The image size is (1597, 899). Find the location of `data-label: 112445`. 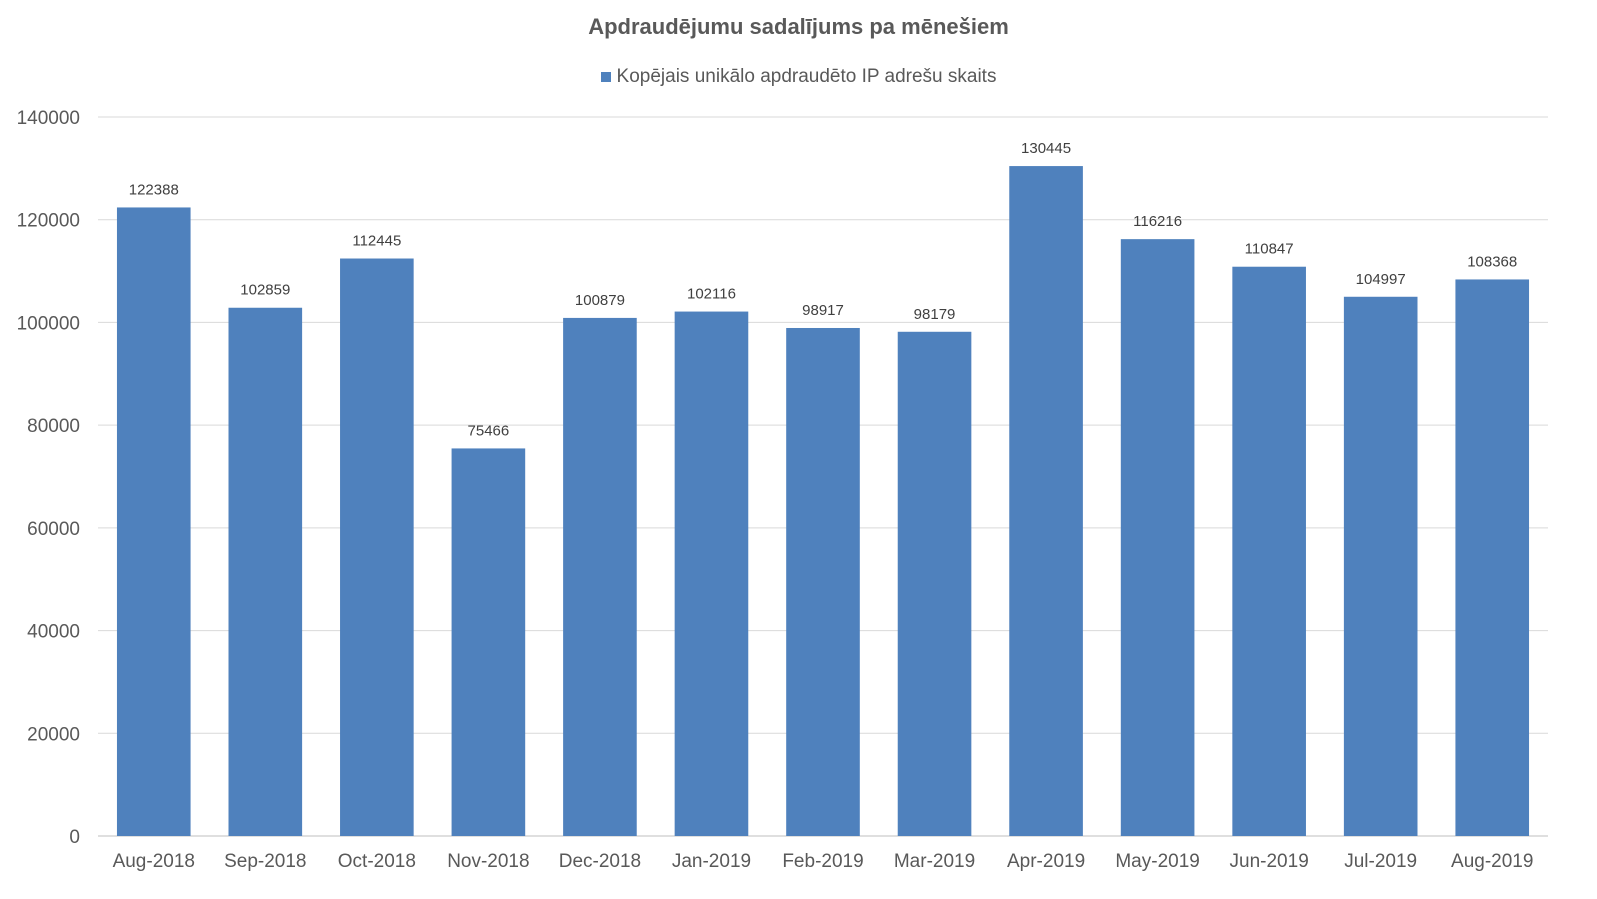

data-label: 112445 is located at coordinates (376, 241).